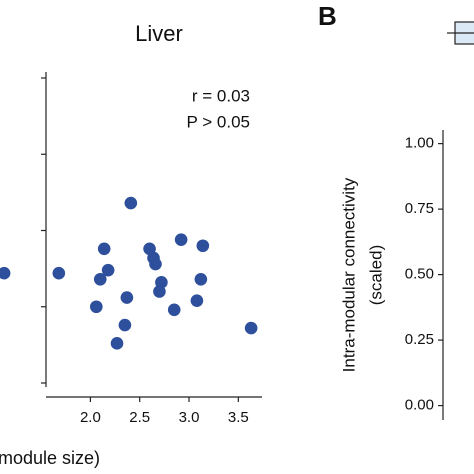  What do you see at coordinates (189, 417) in the screenshot?
I see `x-tick-label: 3.0` at bounding box center [189, 417].